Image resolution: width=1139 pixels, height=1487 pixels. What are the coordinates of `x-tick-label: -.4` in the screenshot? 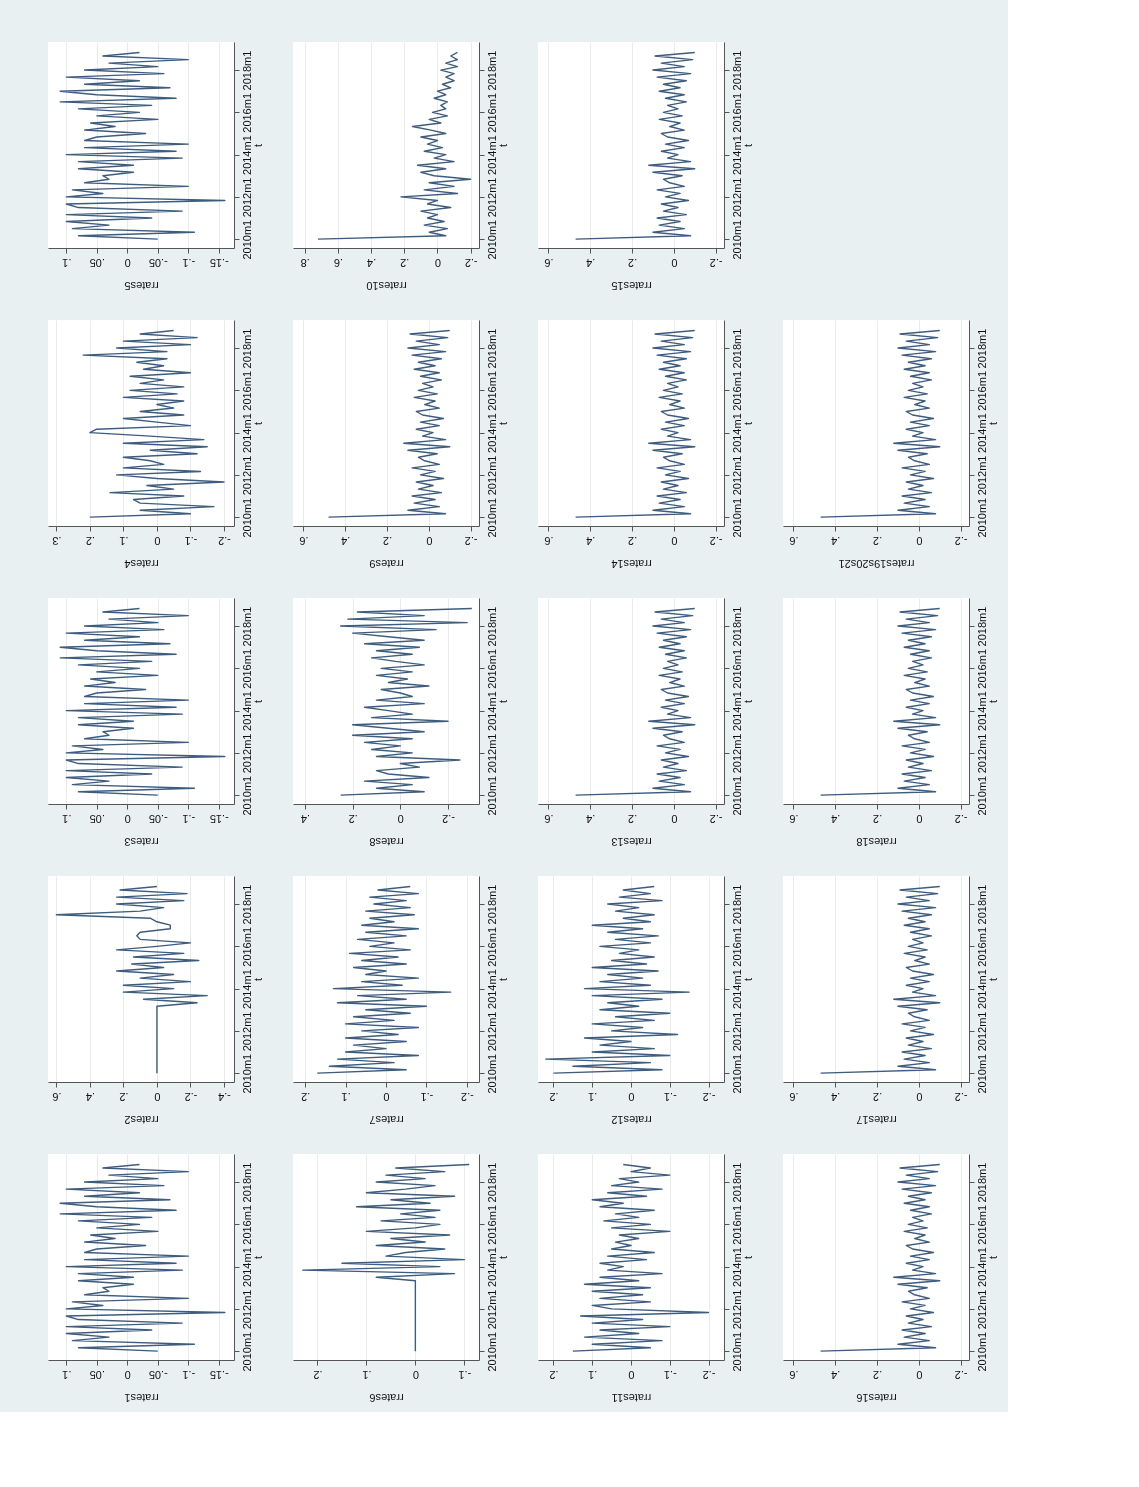 It's located at (224, 1096).